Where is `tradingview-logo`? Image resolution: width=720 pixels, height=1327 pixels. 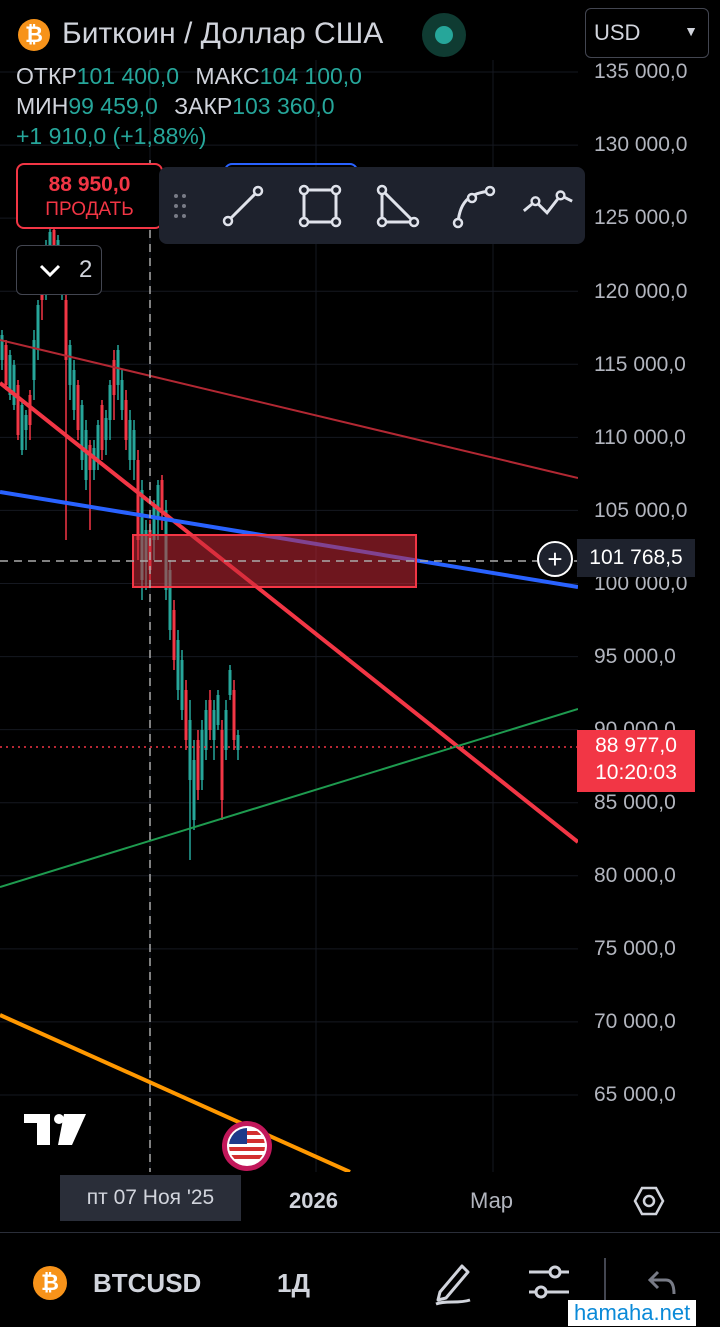 tradingview-logo is located at coordinates (55, 1129).